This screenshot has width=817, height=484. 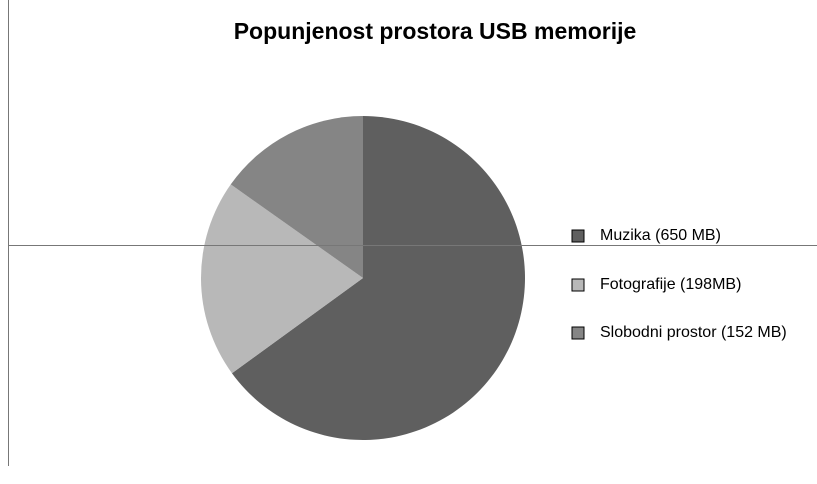 I want to click on chart-title: Popunjenost prostora USB memorije, so click(x=435, y=31).